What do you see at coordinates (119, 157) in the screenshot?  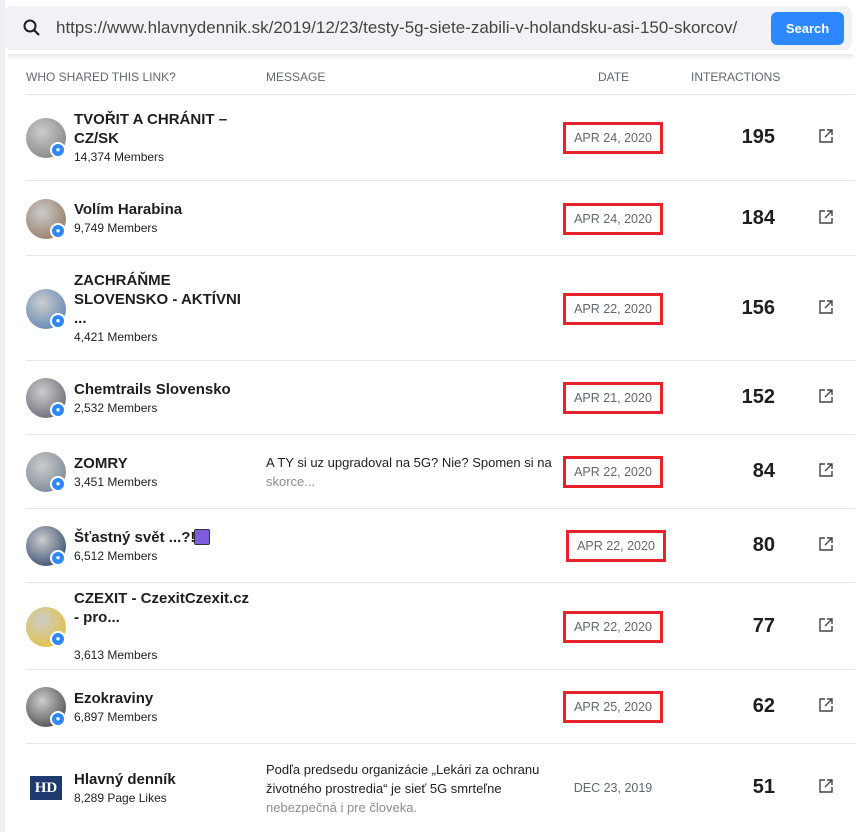 I see `sharer-count: 14,374 Members` at bounding box center [119, 157].